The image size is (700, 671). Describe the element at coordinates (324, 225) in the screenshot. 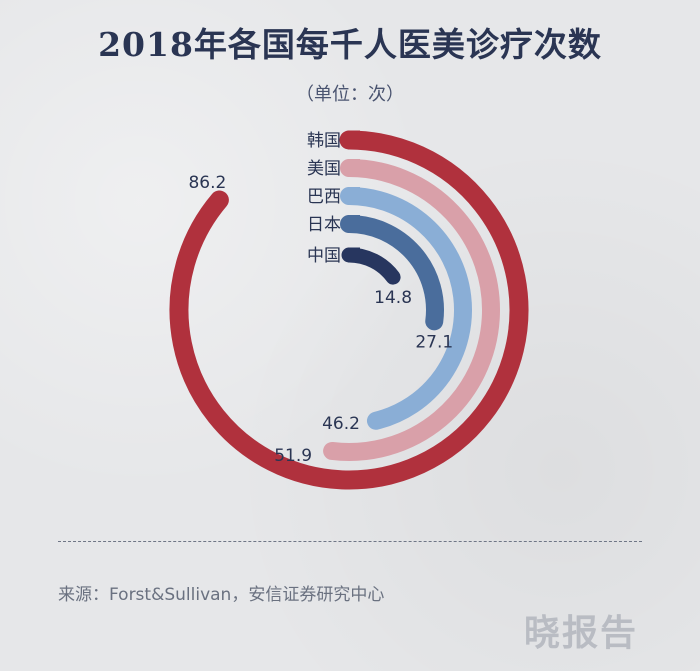

I see `category-label: 日本` at that location.